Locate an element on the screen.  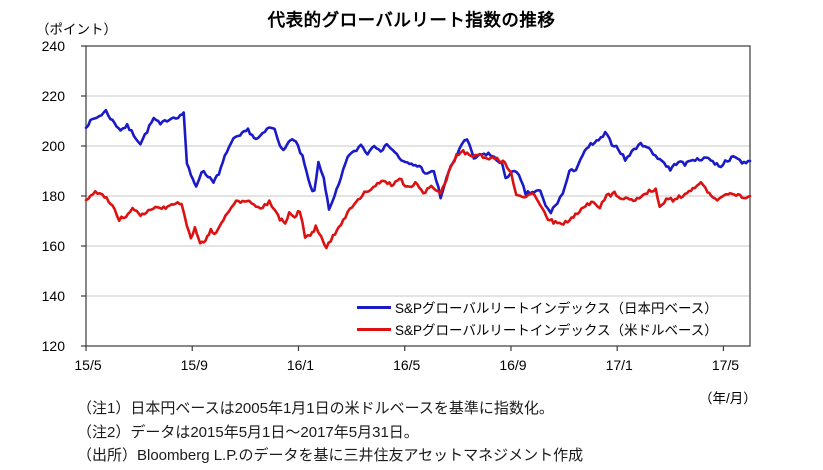
y-axis-unit-label: （ポイント） is located at coordinates (76, 29).